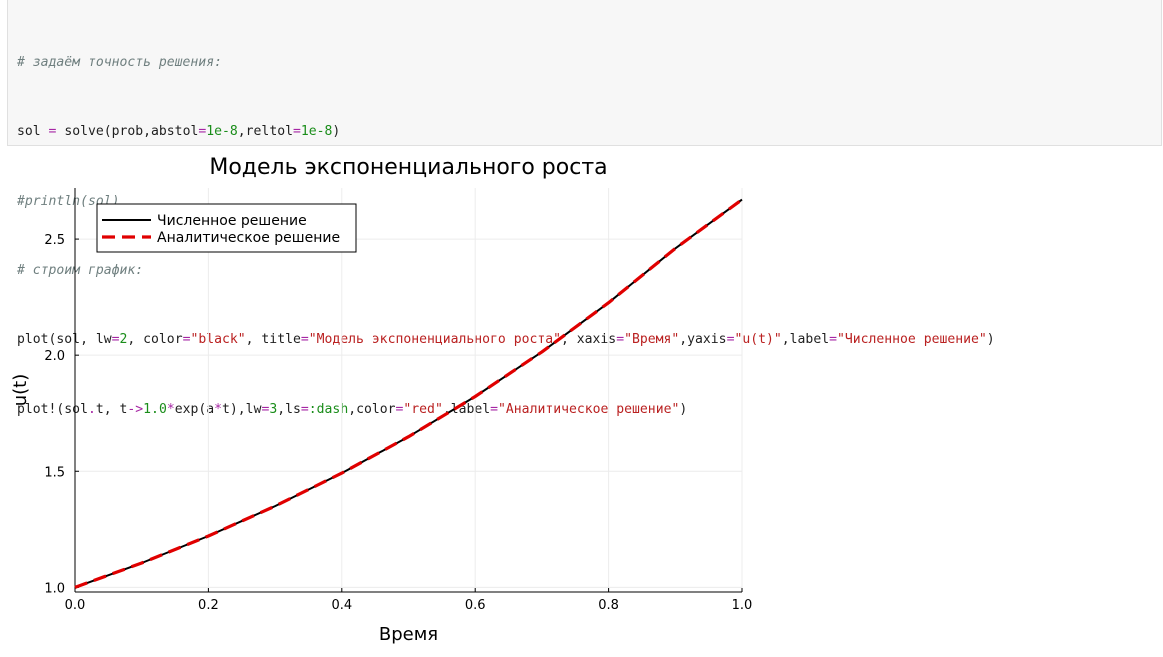 The image size is (1163, 657). Describe the element at coordinates (703, 340) in the screenshot. I see `code-token: ,yaxis` at that location.